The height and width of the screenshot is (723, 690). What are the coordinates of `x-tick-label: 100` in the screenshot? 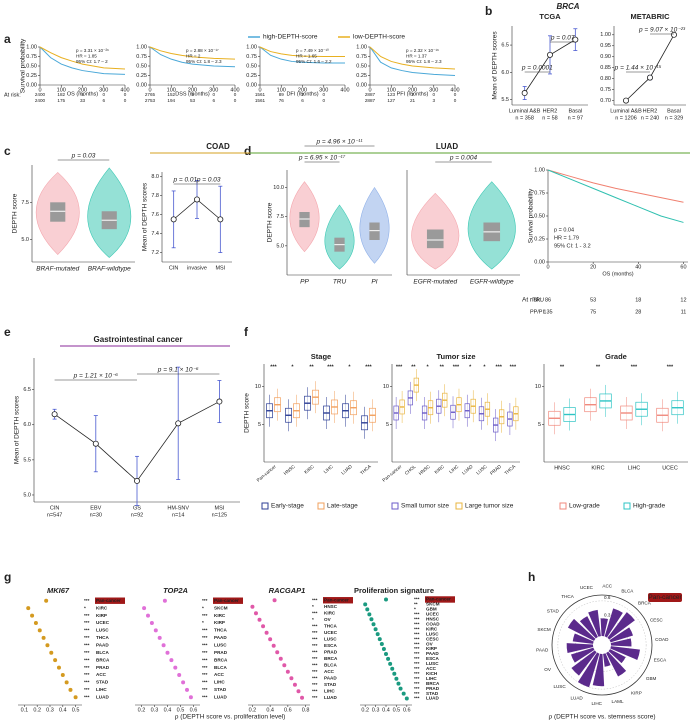 It's located at (61, 90).